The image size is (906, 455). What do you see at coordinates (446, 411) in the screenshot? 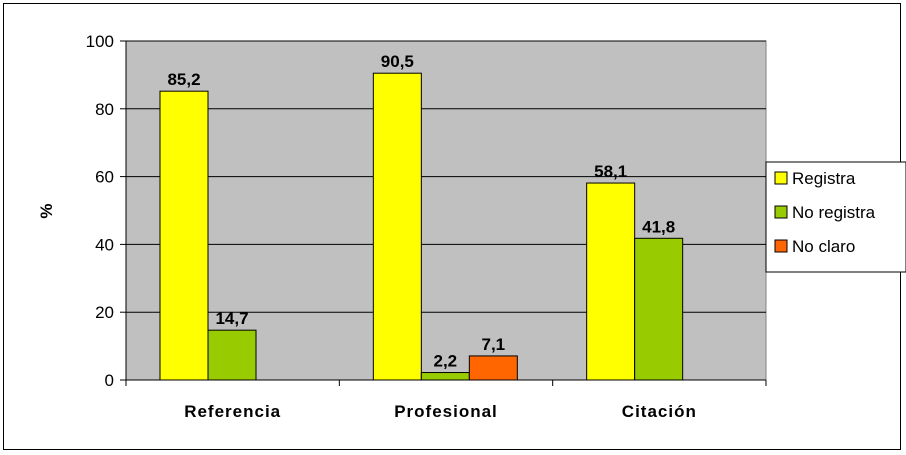
I see `category-label: Profesional` at bounding box center [446, 411].